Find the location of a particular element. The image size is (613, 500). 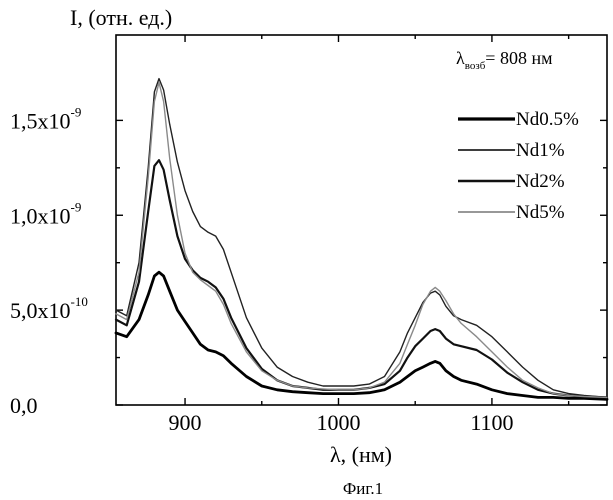

legend-label: Nd2% is located at coordinates (540, 181).